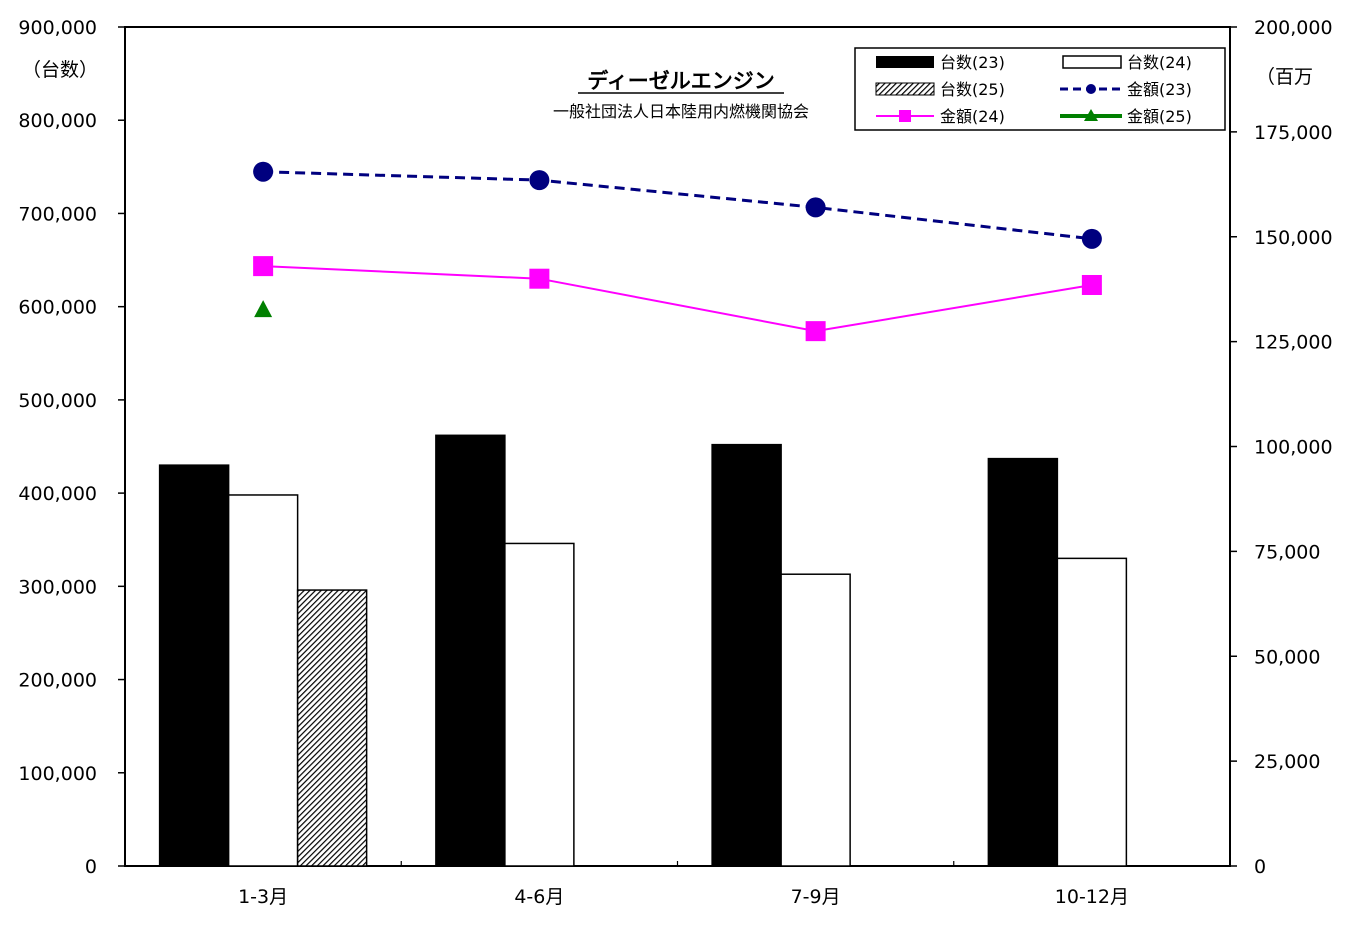  Describe the element at coordinates (57, 28) in the screenshot. I see `left-tick-label: 900,000` at that location.